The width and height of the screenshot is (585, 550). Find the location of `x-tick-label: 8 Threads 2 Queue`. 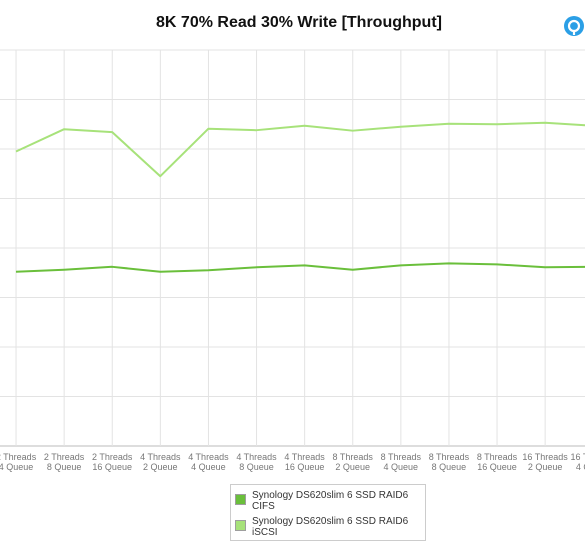

x-tick-label: 8 Threads 2 Queue is located at coordinates (353, 462).